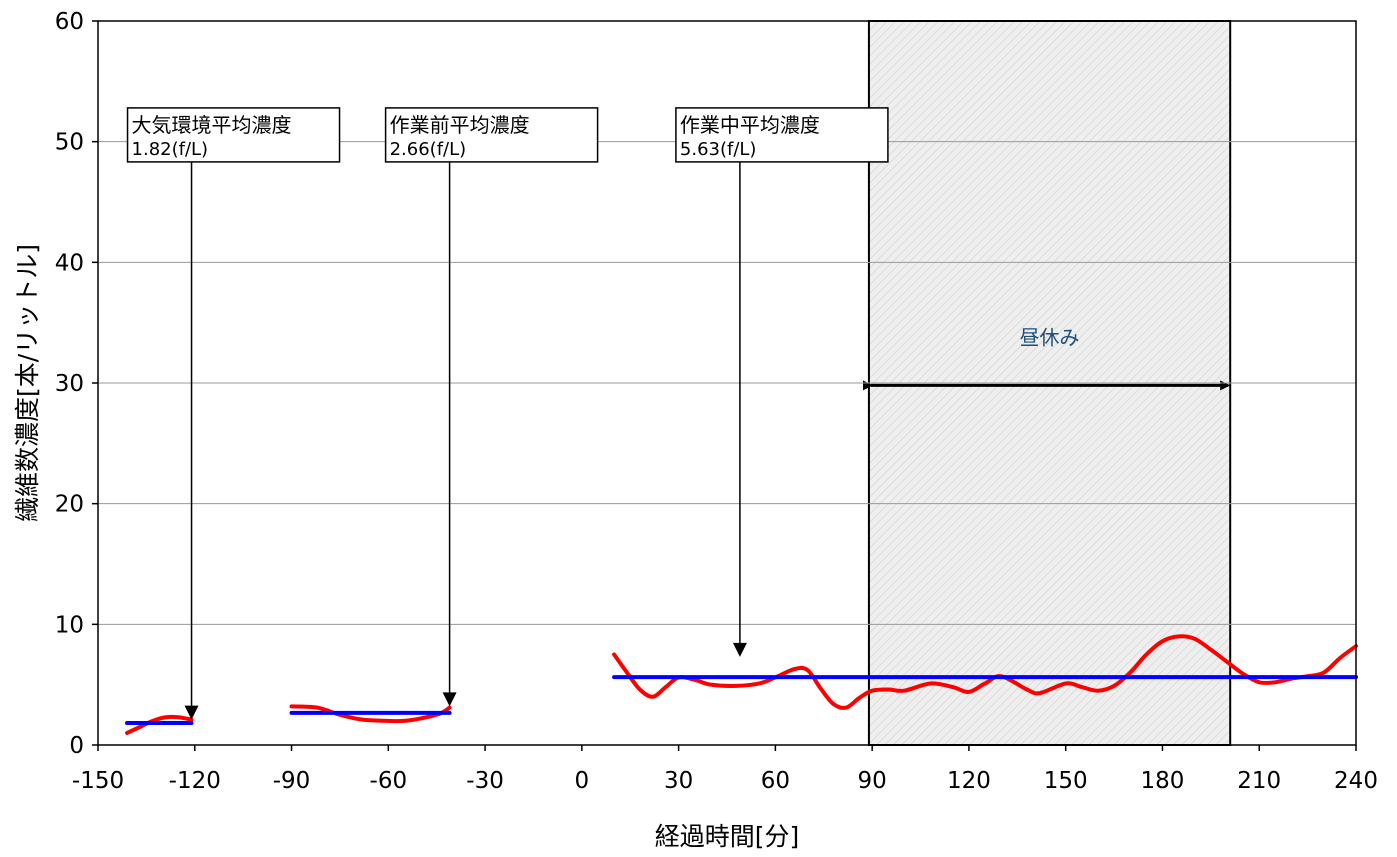  I want to click on x-tick-label: 90, so click(872, 781).